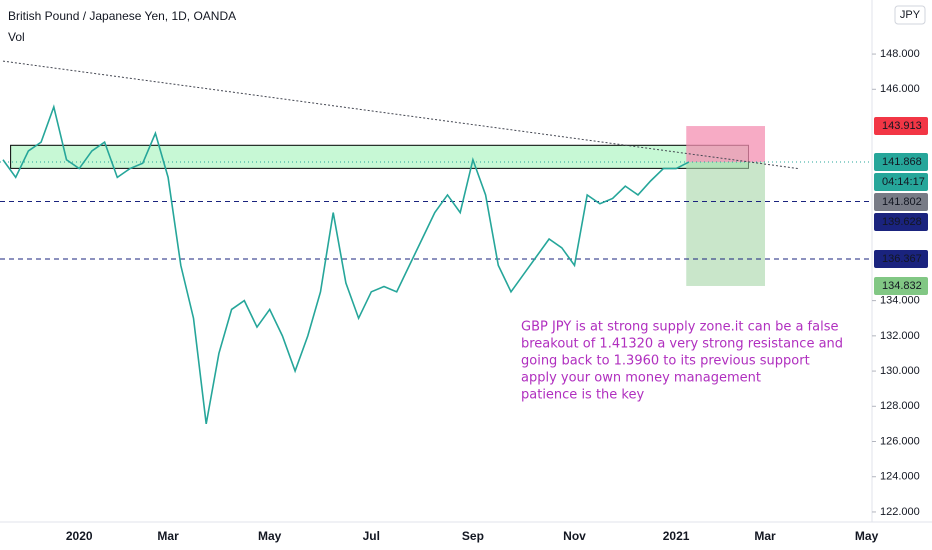  I want to click on price-tag-label: 134.832, so click(902, 286).